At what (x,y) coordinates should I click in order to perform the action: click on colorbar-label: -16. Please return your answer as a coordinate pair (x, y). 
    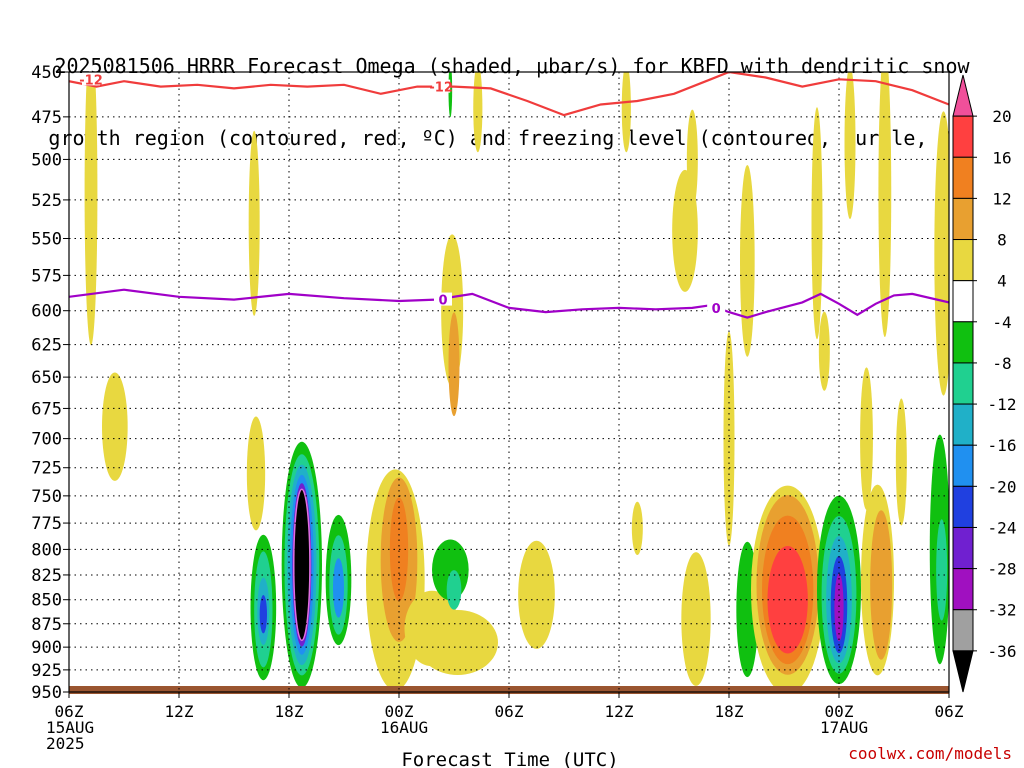
    Looking at the image, I should click on (1002, 445).